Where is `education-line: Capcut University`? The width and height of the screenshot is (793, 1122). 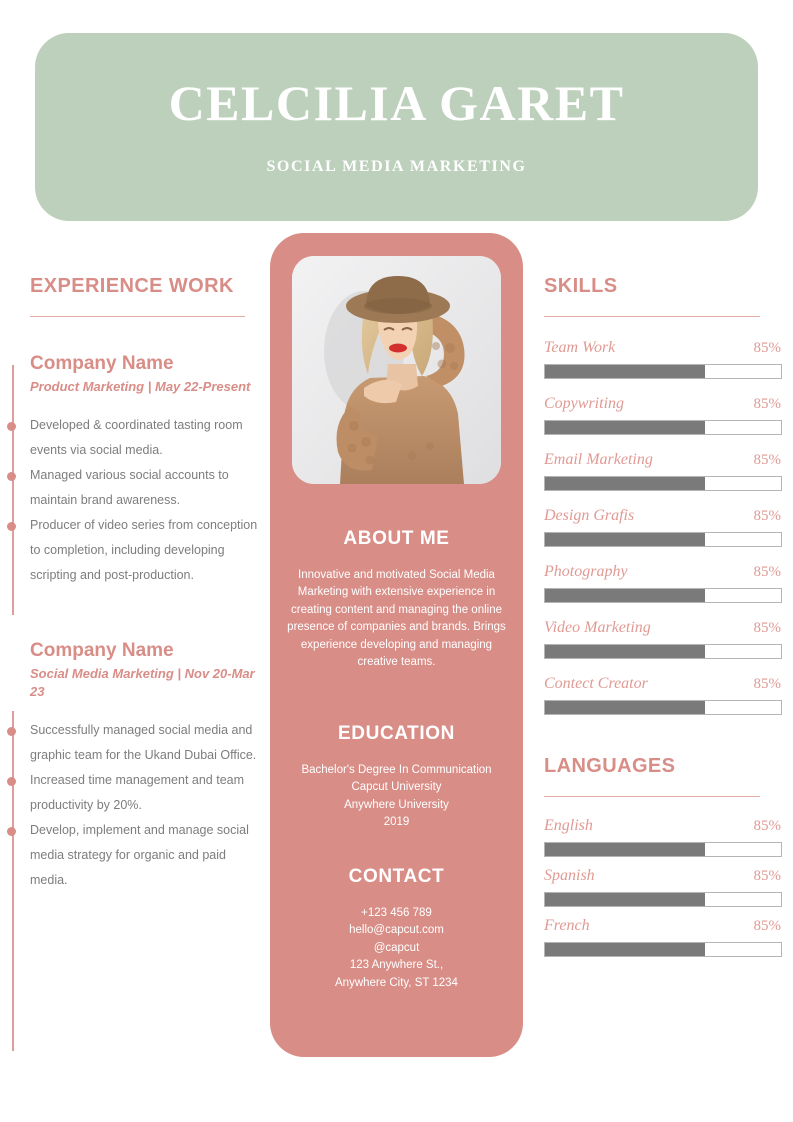 education-line: Capcut University is located at coordinates (396, 787).